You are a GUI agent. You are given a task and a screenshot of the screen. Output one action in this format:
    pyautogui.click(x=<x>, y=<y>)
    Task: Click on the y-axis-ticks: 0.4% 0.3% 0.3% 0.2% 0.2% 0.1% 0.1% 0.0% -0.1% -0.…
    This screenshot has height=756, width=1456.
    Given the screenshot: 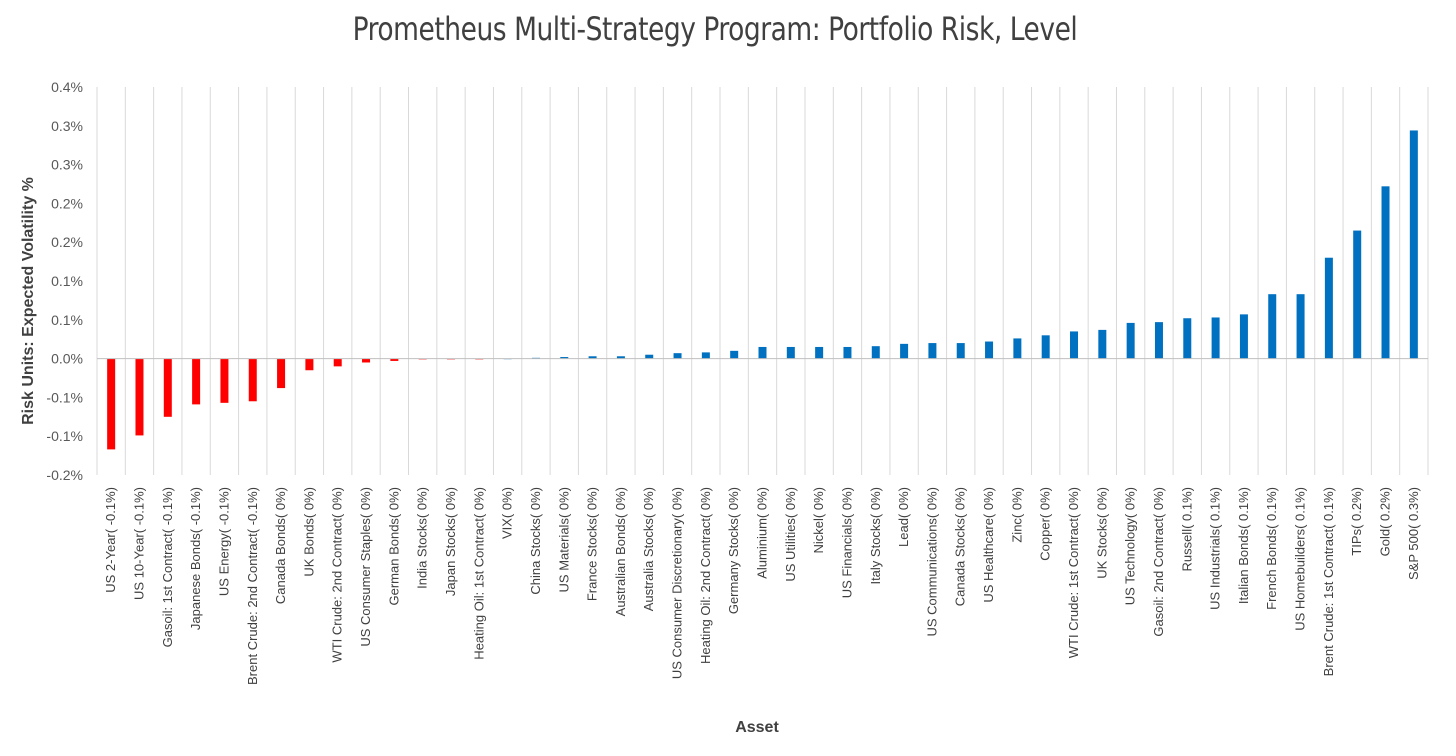 What is the action you would take?
    pyautogui.click(x=64, y=281)
    